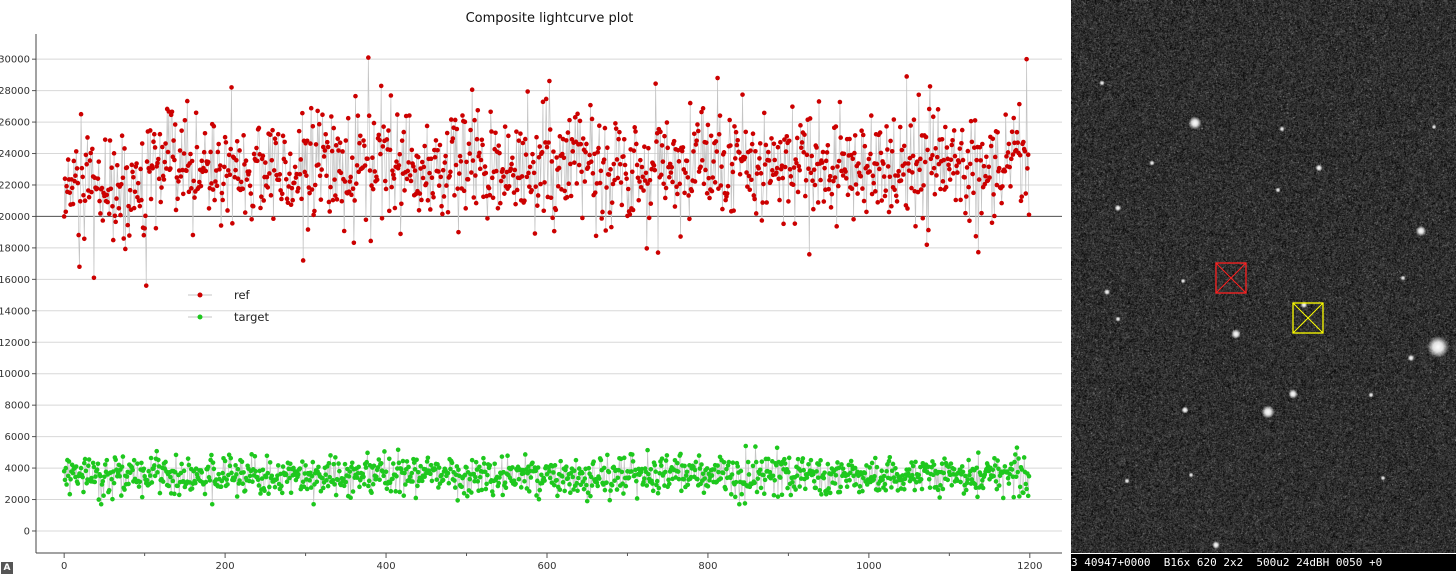 This screenshot has width=1456, height=579. What do you see at coordinates (242, 295) in the screenshot?
I see `legend-label-ref: ref` at bounding box center [242, 295].